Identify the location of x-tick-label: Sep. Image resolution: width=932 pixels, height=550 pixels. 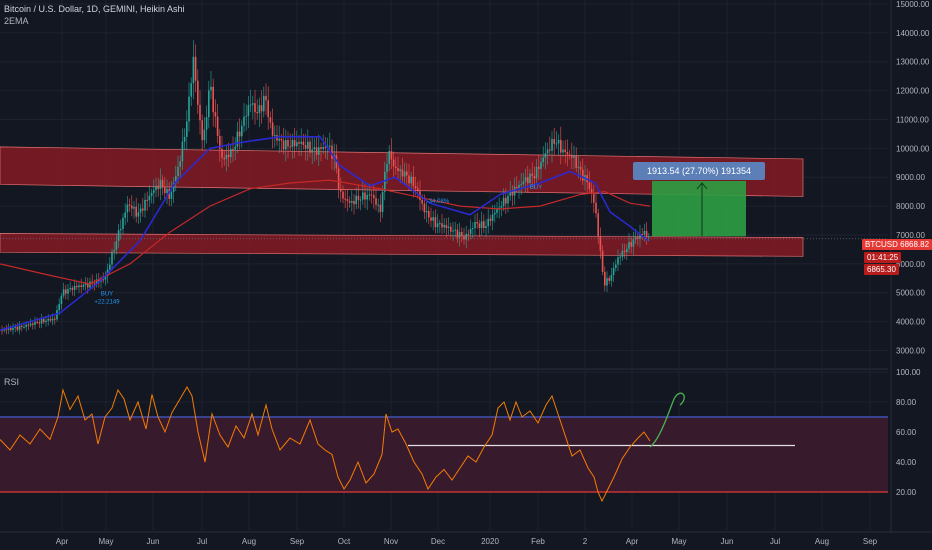
(870, 541).